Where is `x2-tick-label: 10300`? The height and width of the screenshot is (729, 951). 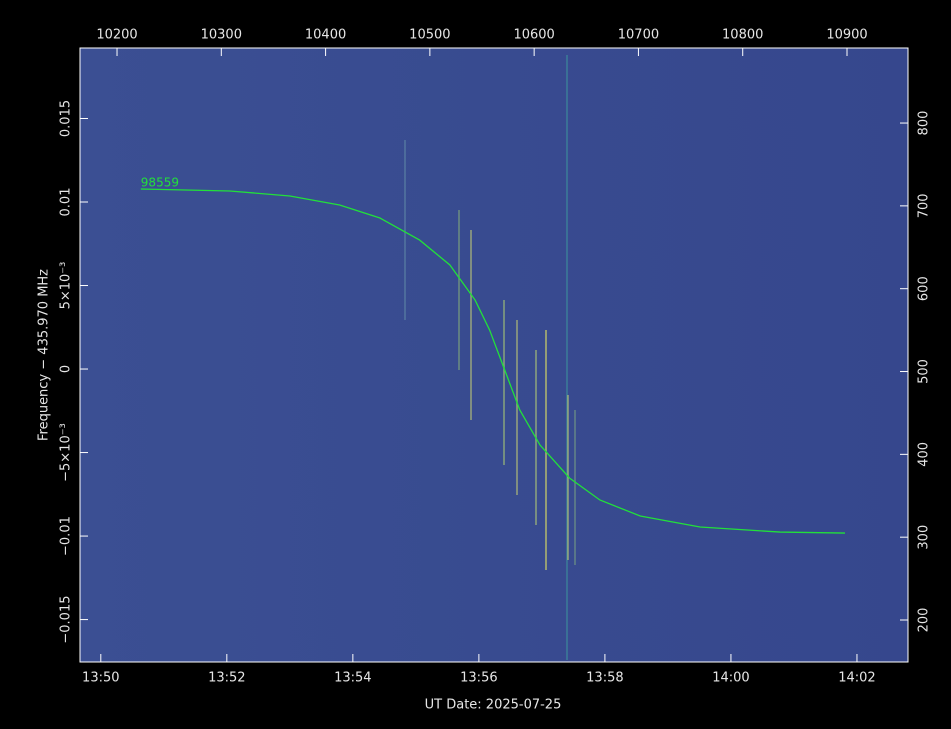
x2-tick-label: 10300 is located at coordinates (221, 35).